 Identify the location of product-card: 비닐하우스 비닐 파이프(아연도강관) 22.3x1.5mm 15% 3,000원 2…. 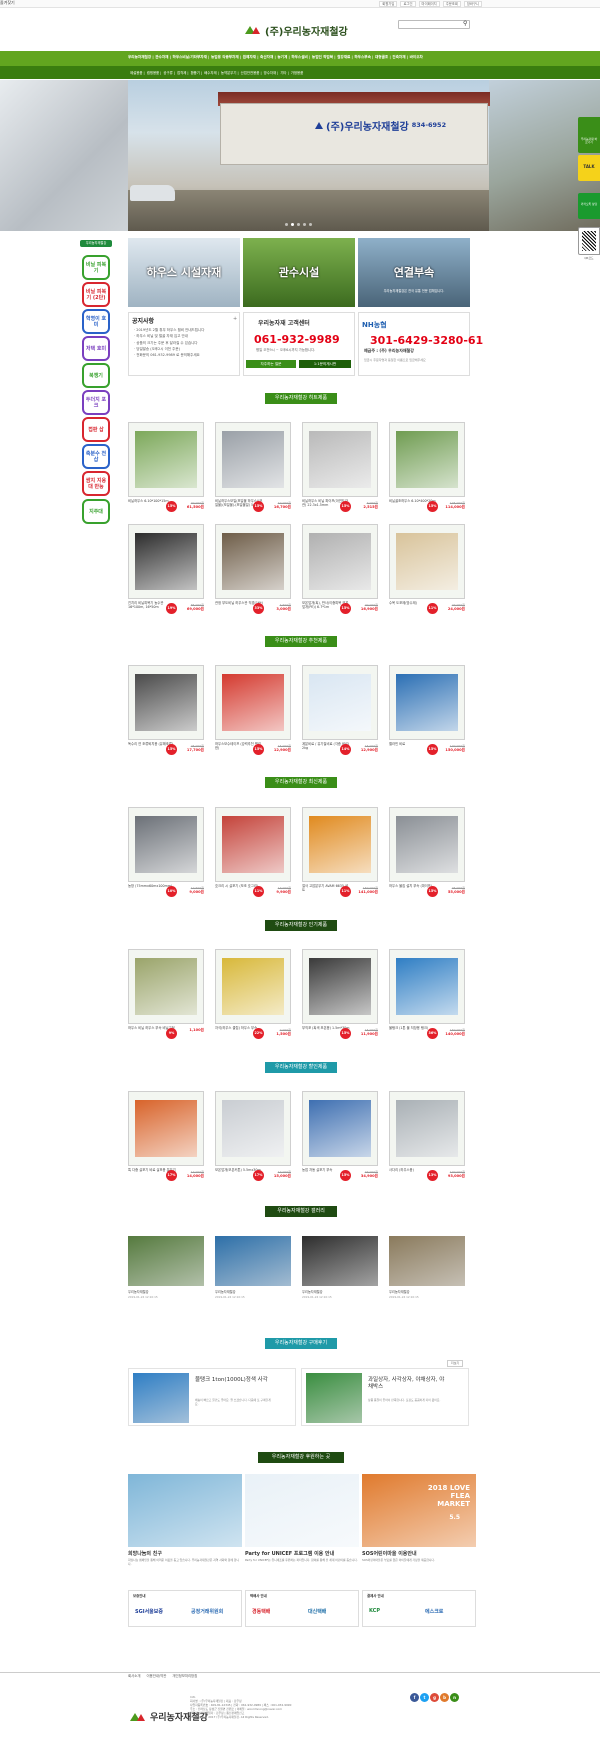
(340, 467).